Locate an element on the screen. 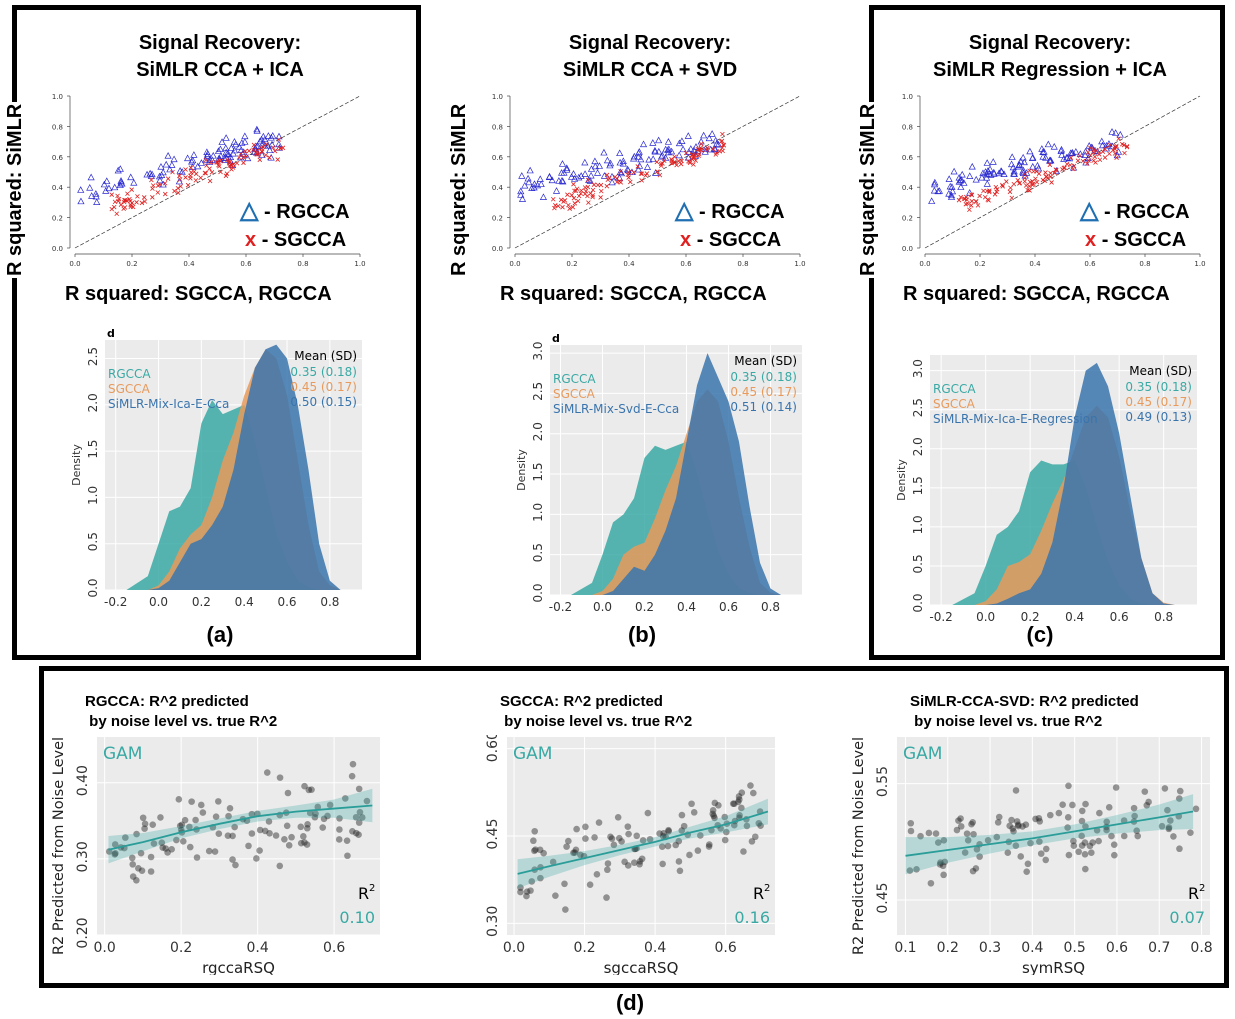 This screenshot has height=1019, width=1235. x-tick-label: 0.6 is located at coordinates (728, 607).